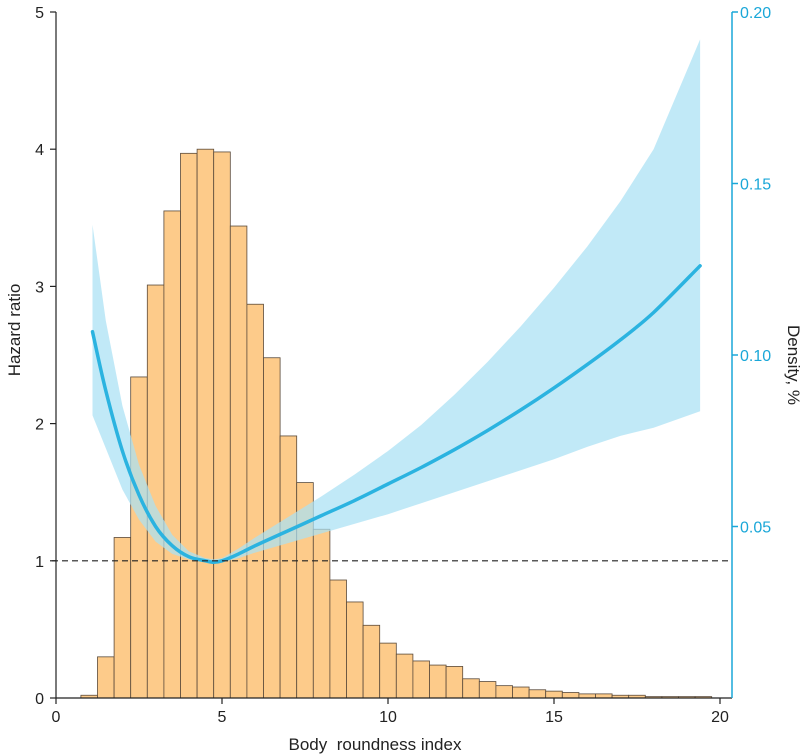  Describe the element at coordinates (56, 717) in the screenshot. I see `x-tick-label: 0` at that location.